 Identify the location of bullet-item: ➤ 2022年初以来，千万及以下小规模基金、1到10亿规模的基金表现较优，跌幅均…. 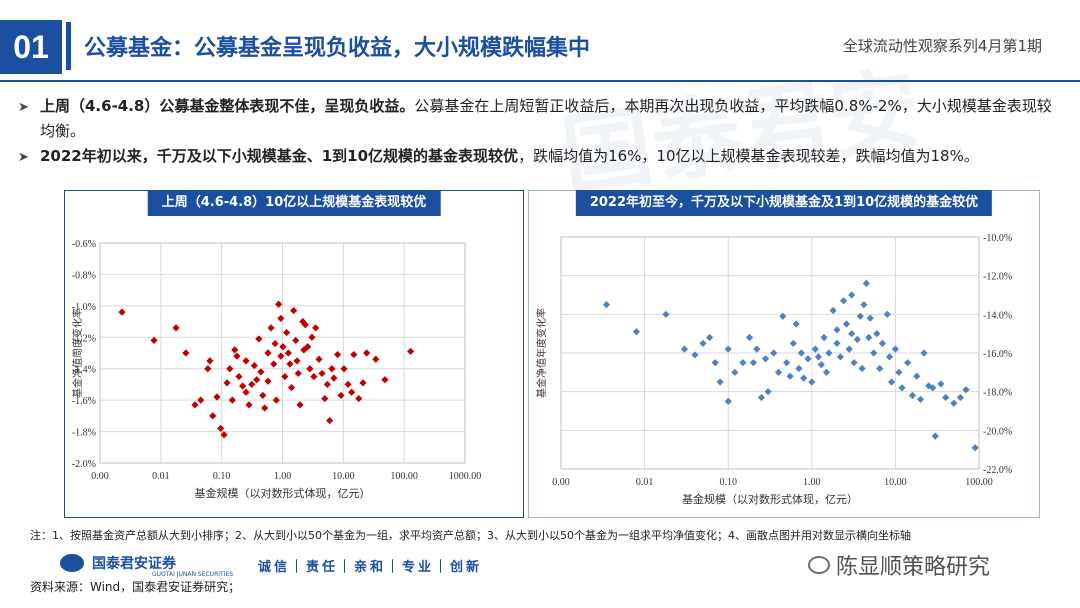
(540, 157).